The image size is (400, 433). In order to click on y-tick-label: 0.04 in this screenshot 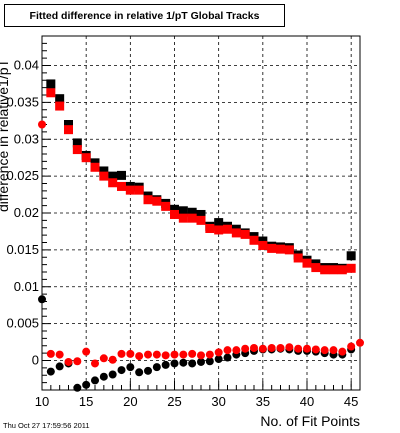, I will do `click(26, 65)`.